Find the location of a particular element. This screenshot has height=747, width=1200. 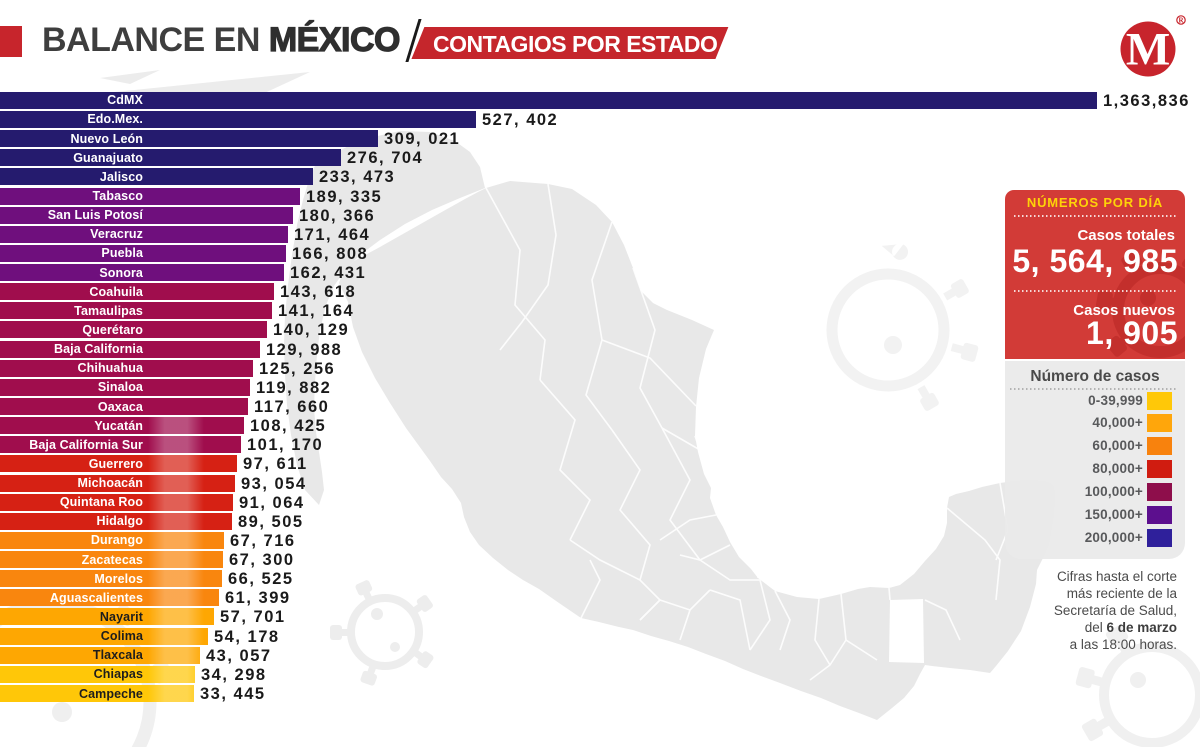

svg-text: R is located at coordinates (1181, 21).